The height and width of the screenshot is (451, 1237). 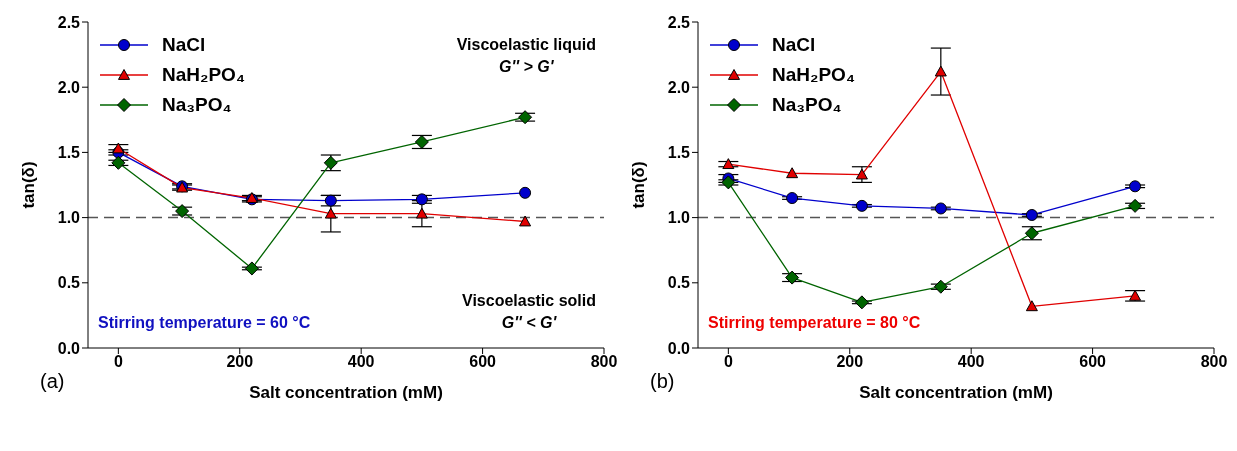 What do you see at coordinates (814, 323) in the screenshot?
I see `annotation: Stirring temperature = 80 °C` at bounding box center [814, 323].